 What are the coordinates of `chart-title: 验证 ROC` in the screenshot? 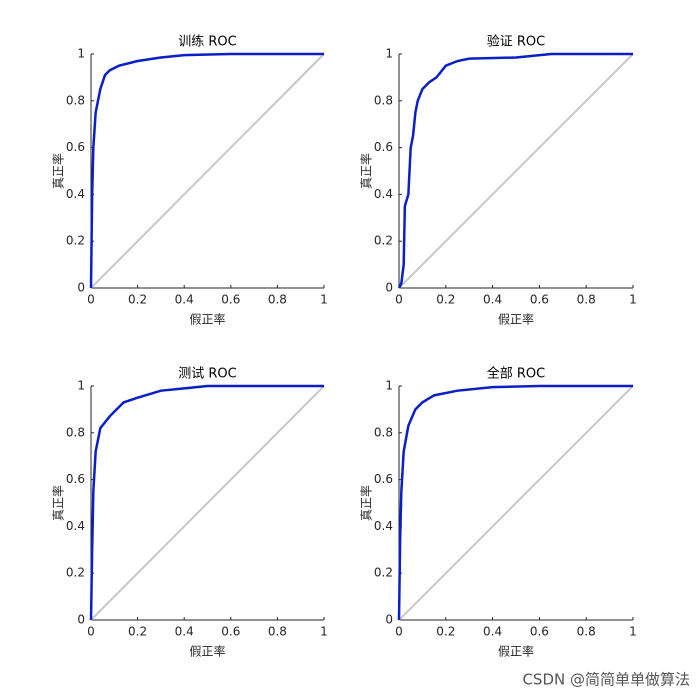 It's located at (516, 42).